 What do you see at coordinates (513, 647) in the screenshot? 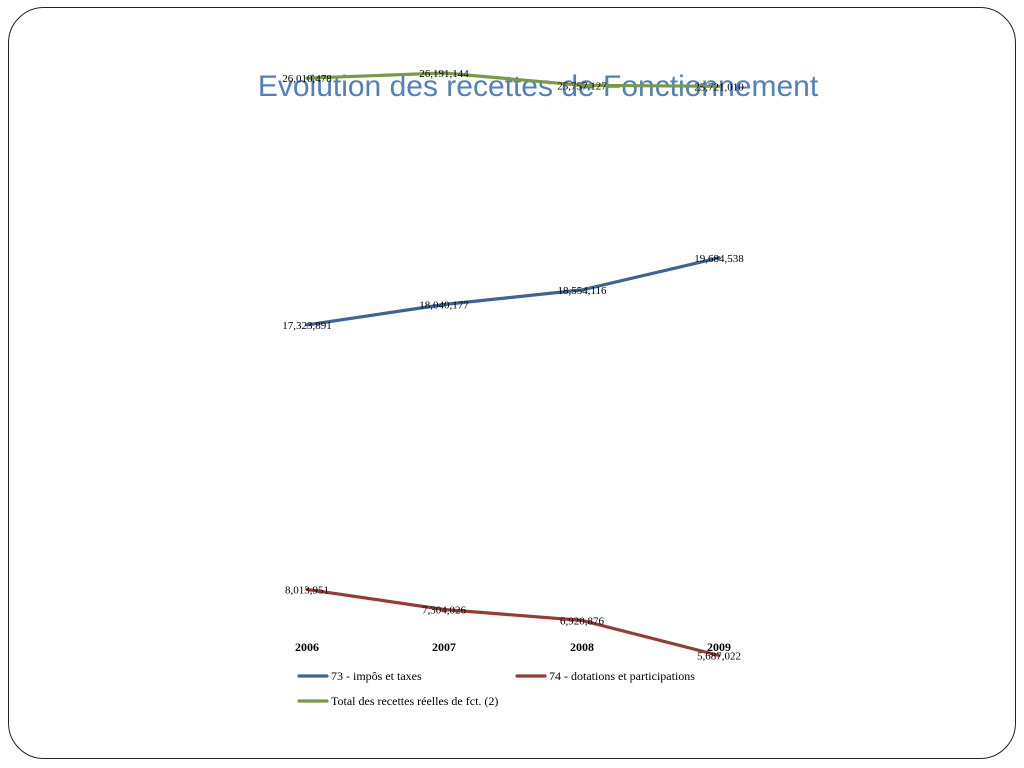
I see `x-axis: 2006 2007 2008 2009` at bounding box center [513, 647].